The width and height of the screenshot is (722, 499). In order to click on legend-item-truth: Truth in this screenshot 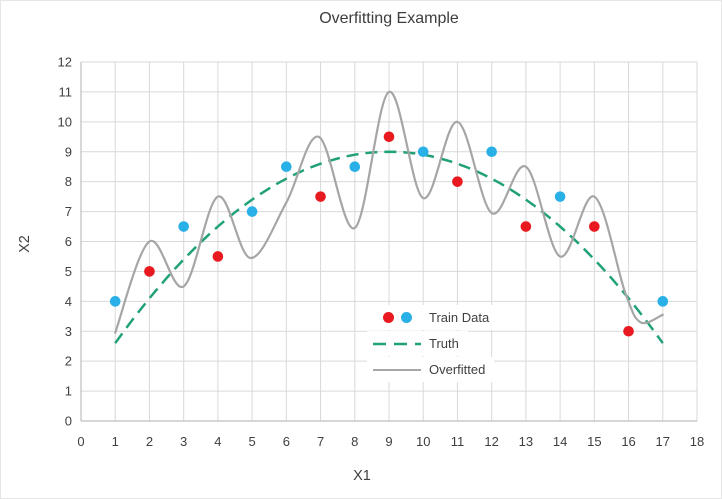, I will do `click(417, 343)`.